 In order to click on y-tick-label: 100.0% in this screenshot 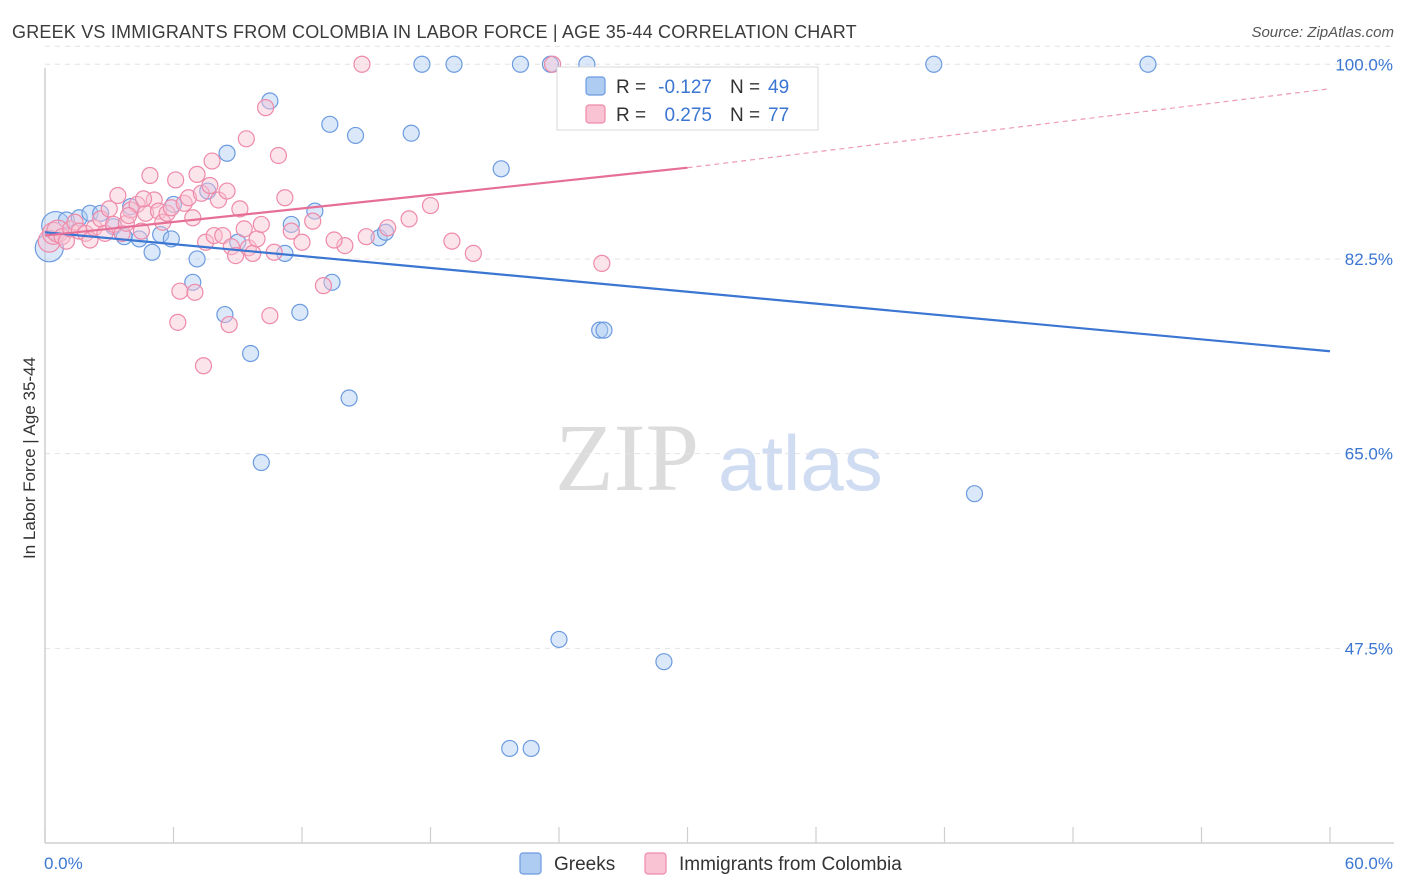, I will do `click(1364, 64)`.